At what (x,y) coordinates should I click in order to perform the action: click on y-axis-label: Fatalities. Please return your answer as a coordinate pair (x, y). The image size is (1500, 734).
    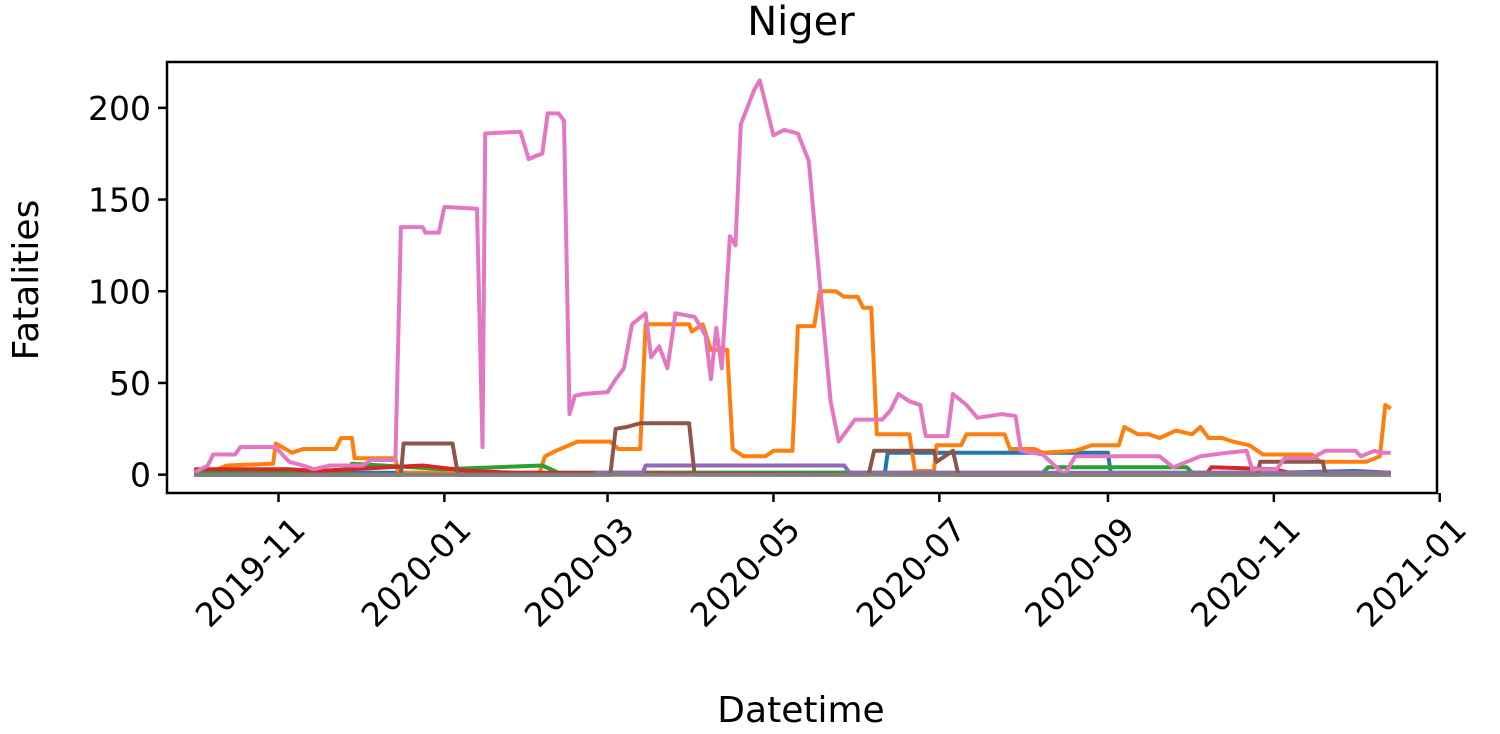
    Looking at the image, I should click on (26, 280).